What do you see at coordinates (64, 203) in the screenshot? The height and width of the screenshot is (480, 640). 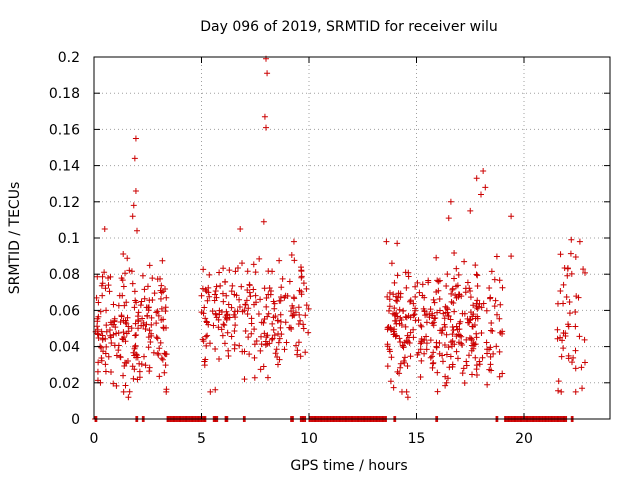 I see `y-tick-label: 0.12` at bounding box center [64, 203].